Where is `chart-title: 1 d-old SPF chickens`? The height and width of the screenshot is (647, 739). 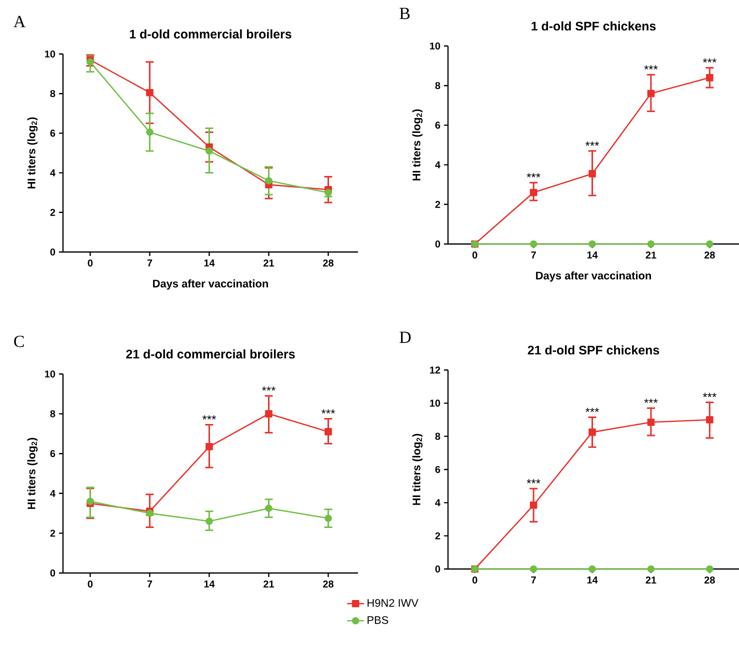 chart-title: 1 d-old SPF chickens is located at coordinates (594, 25).